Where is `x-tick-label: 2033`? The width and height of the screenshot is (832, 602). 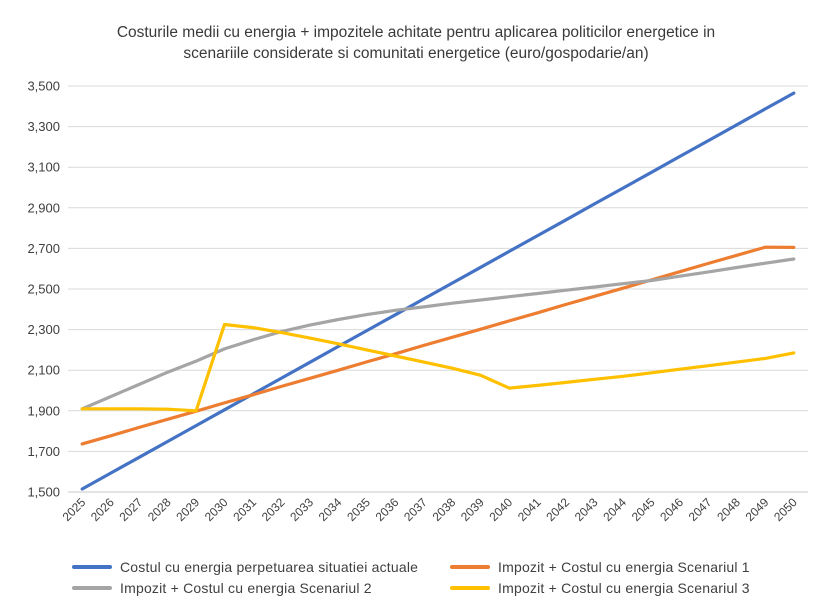 x-tick-label: 2033 is located at coordinates (301, 509).